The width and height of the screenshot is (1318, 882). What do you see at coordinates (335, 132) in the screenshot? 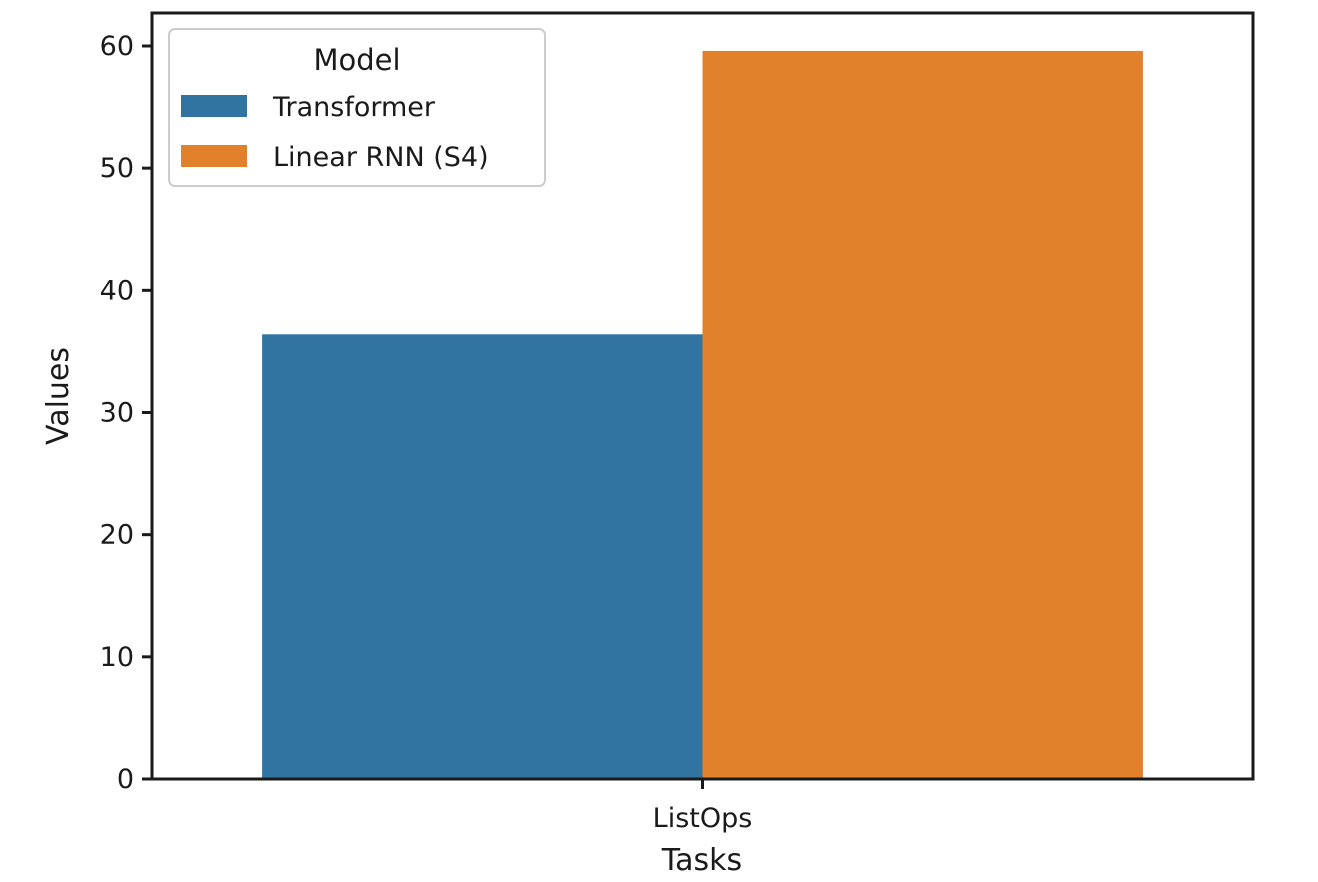
I see `legend-entries: Transformer Linear RNN (S4)` at bounding box center [335, 132].